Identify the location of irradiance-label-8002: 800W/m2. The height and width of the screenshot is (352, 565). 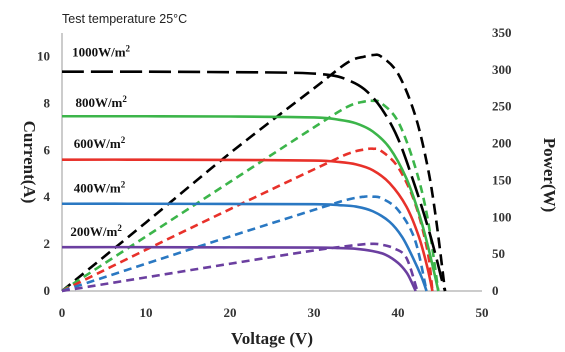
(101, 102).